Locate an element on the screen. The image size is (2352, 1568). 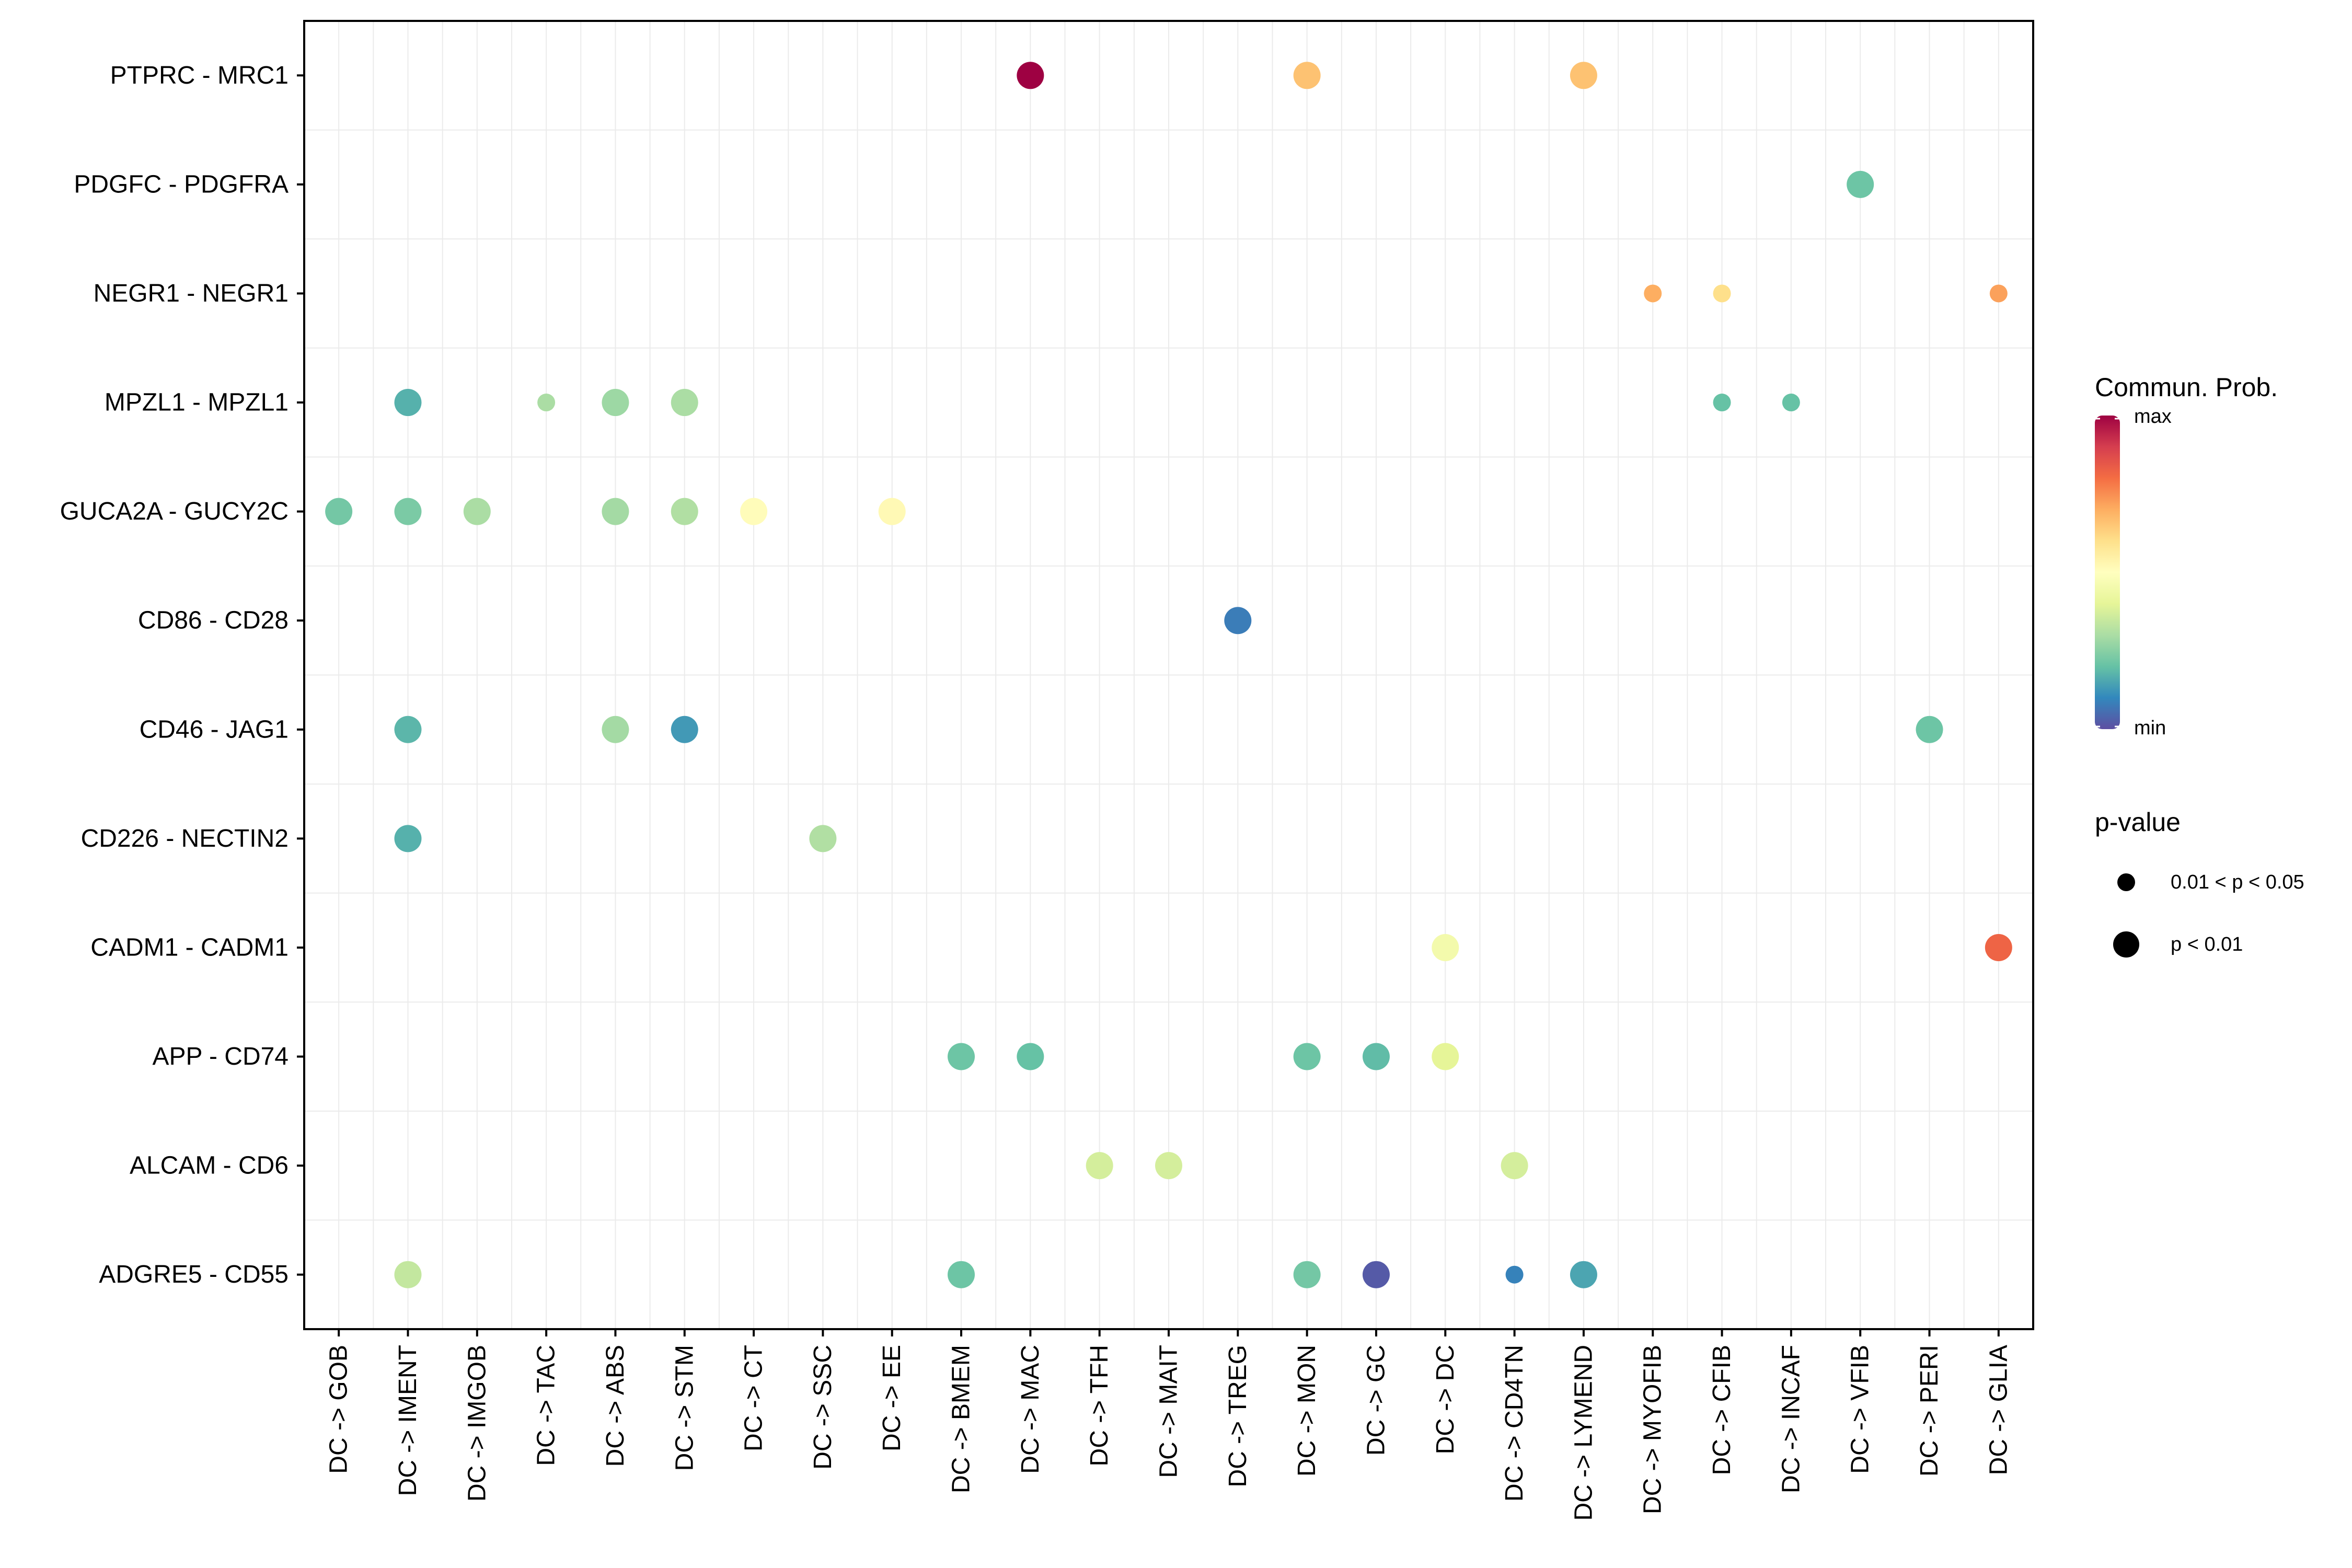
x-tick-label: DC -> CT is located at coordinates (754, 1398).